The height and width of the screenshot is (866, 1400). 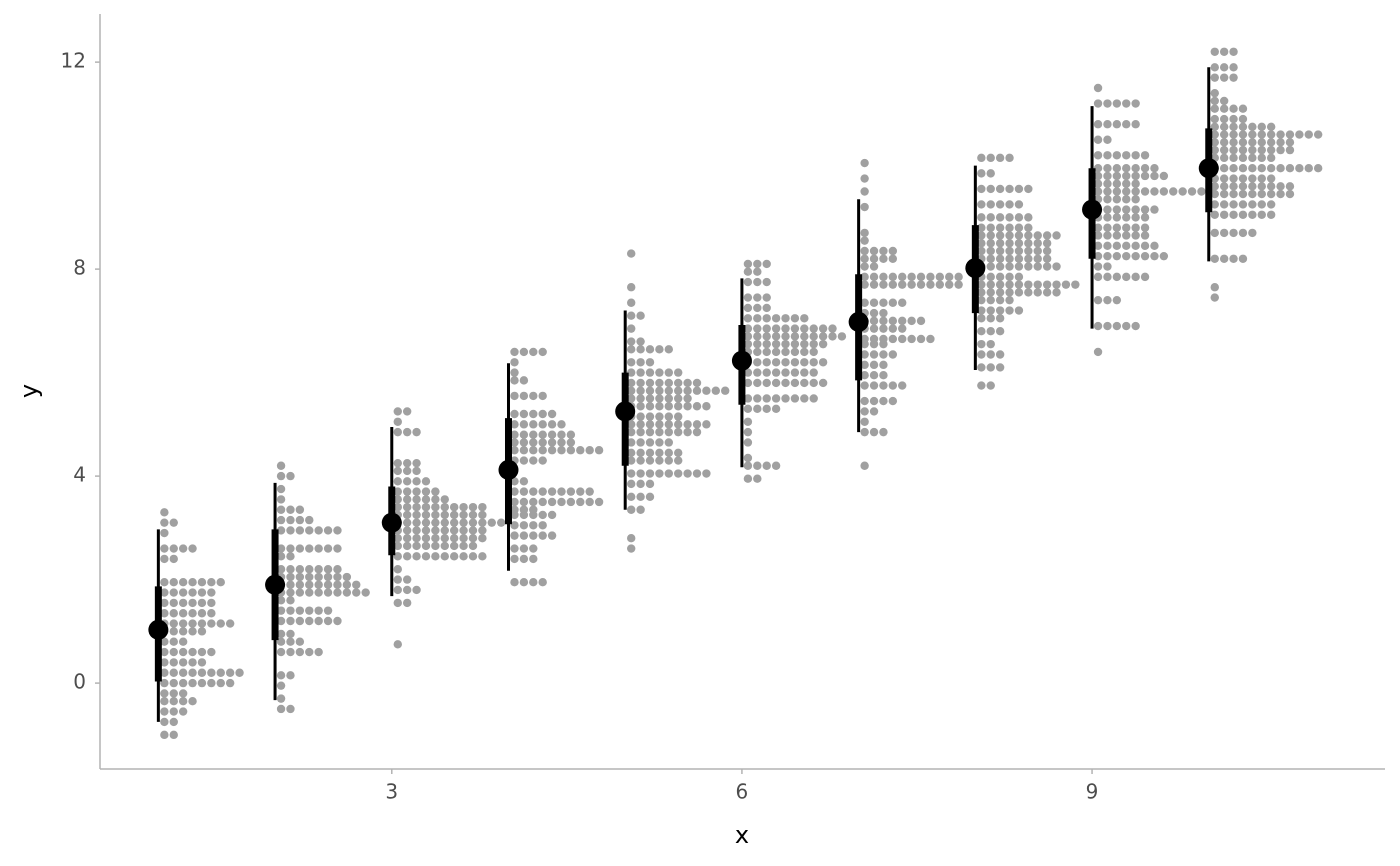 What do you see at coordinates (79, 268) in the screenshot?
I see `y-tick-label: 8` at bounding box center [79, 268].